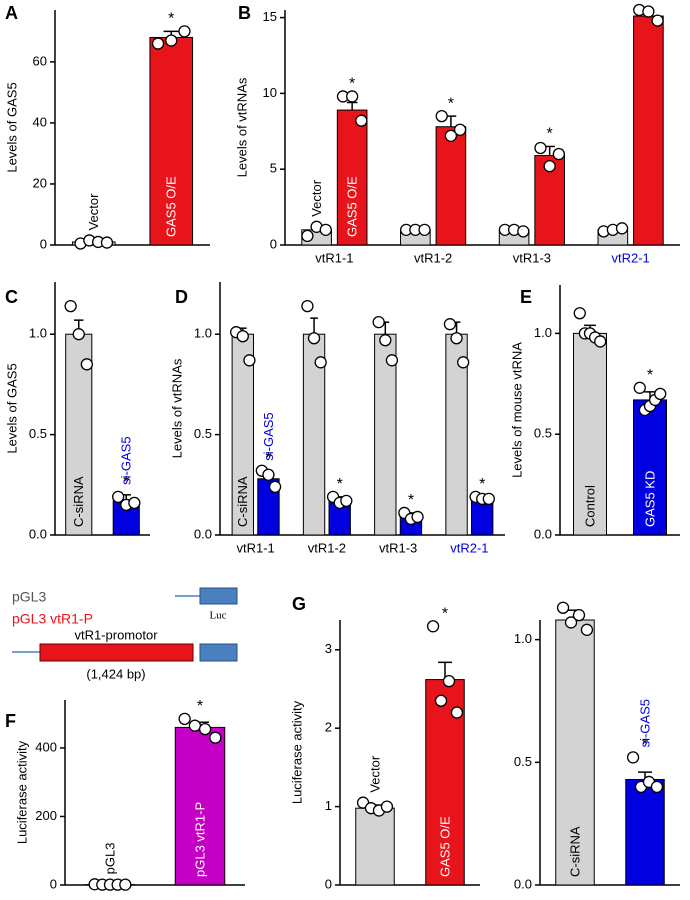 This screenshot has height=900, width=690. Describe the element at coordinates (199, 839) in the screenshot. I see `bar-label: pGL3 vtR1-P` at that location.